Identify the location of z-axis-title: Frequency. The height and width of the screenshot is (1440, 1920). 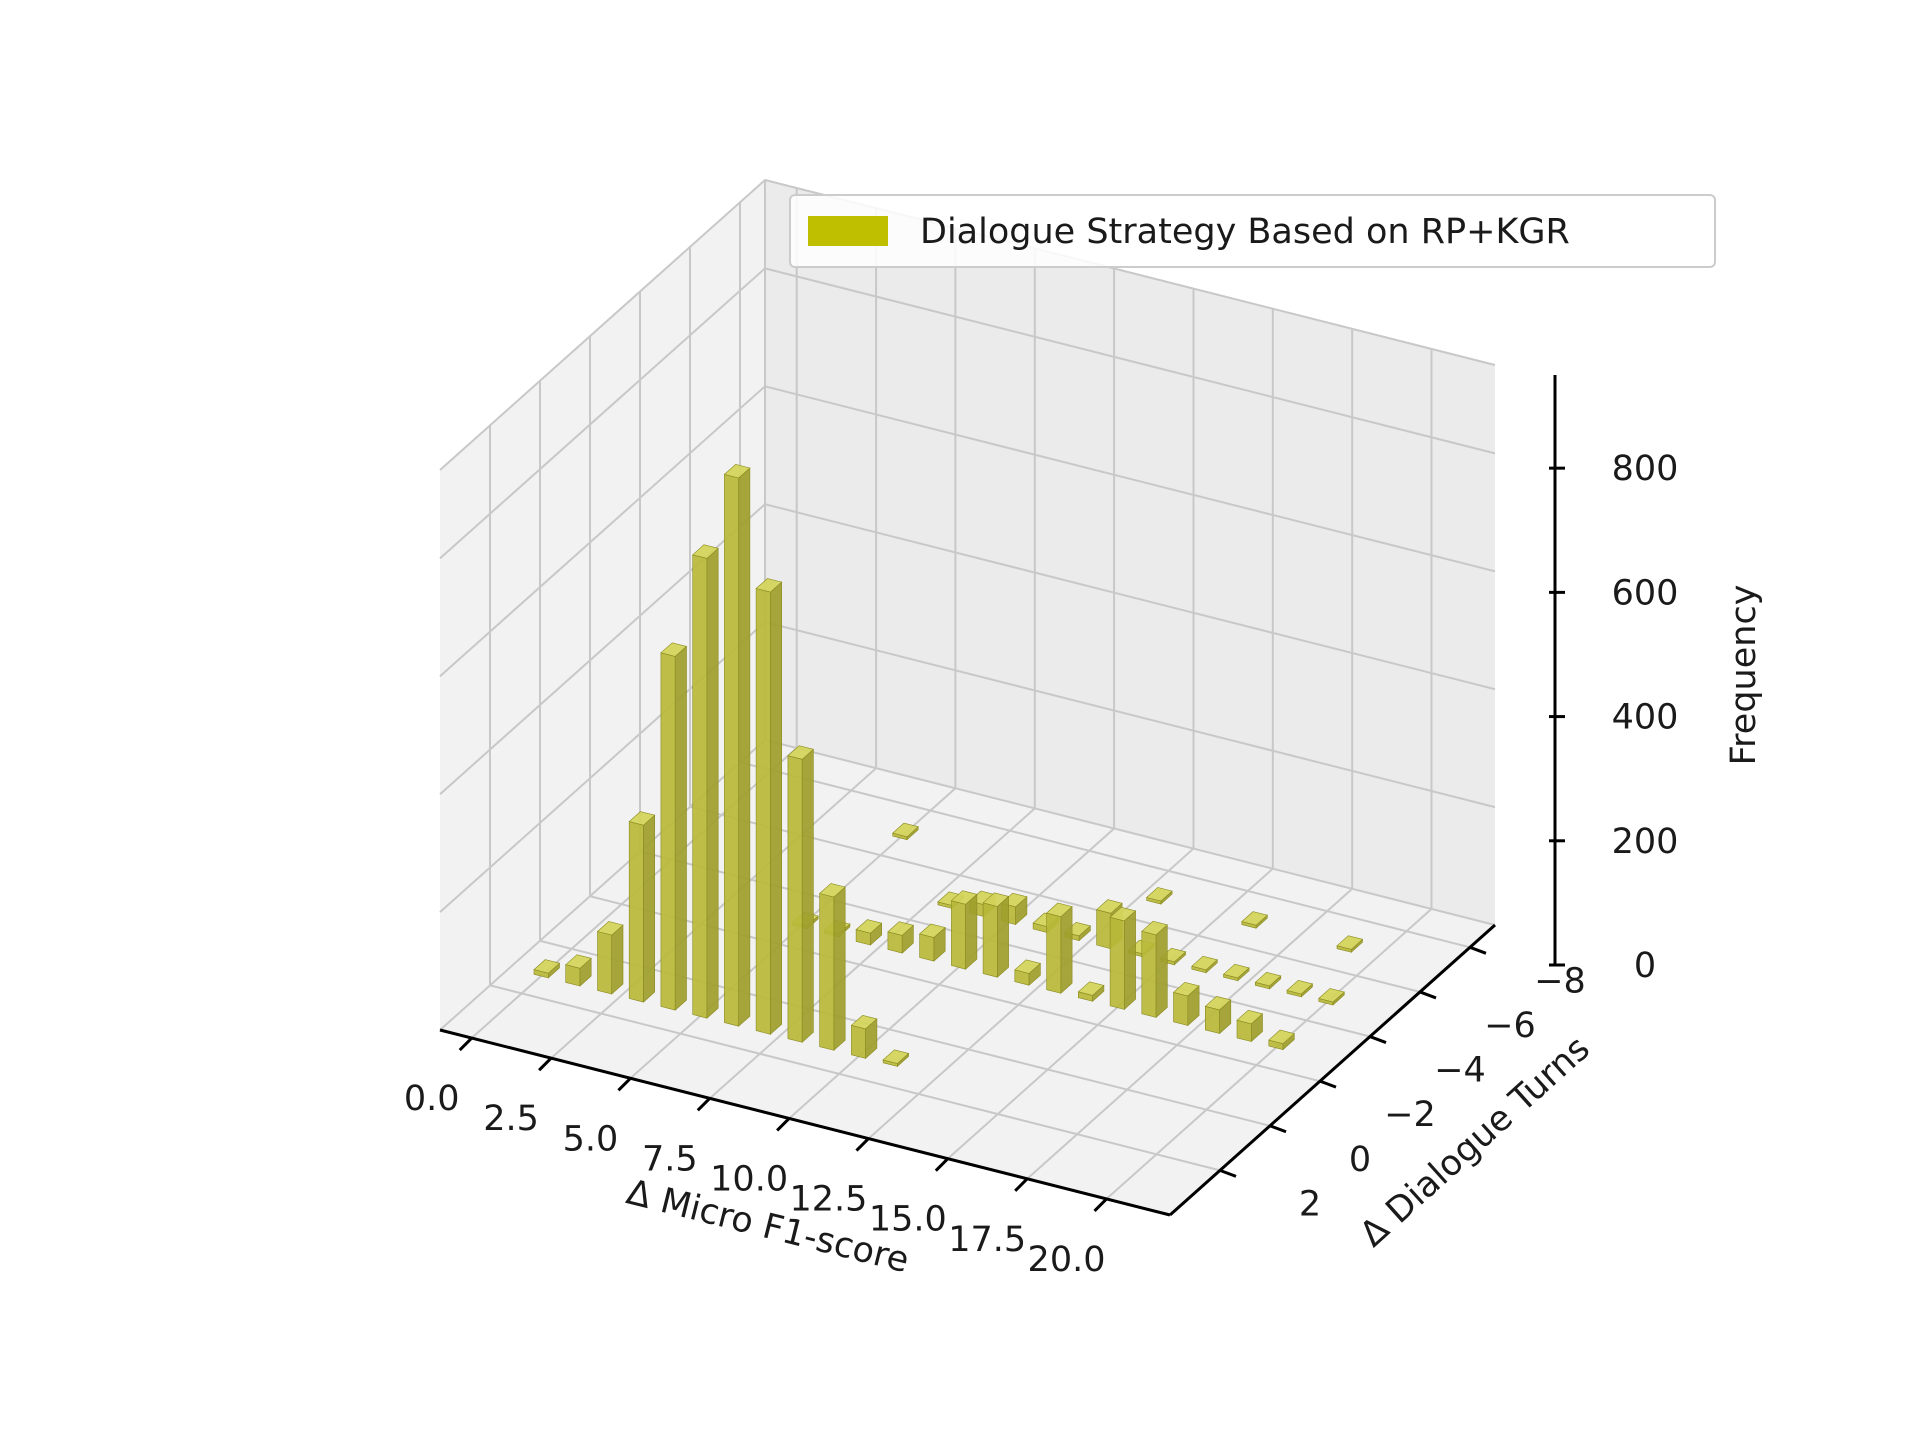
(1744, 675).